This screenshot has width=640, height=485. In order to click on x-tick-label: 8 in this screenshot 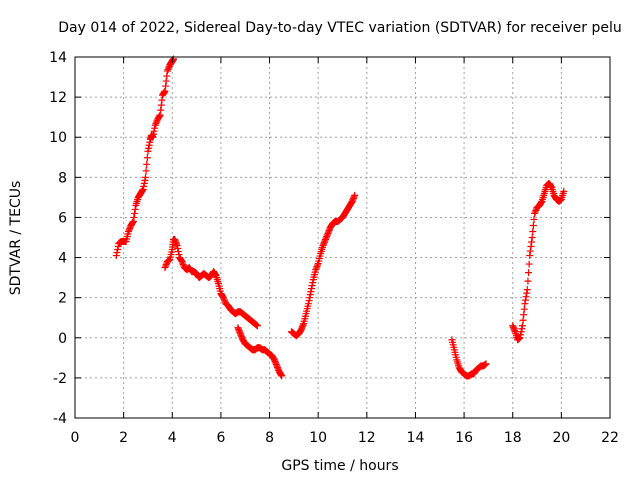, I will do `click(269, 438)`.